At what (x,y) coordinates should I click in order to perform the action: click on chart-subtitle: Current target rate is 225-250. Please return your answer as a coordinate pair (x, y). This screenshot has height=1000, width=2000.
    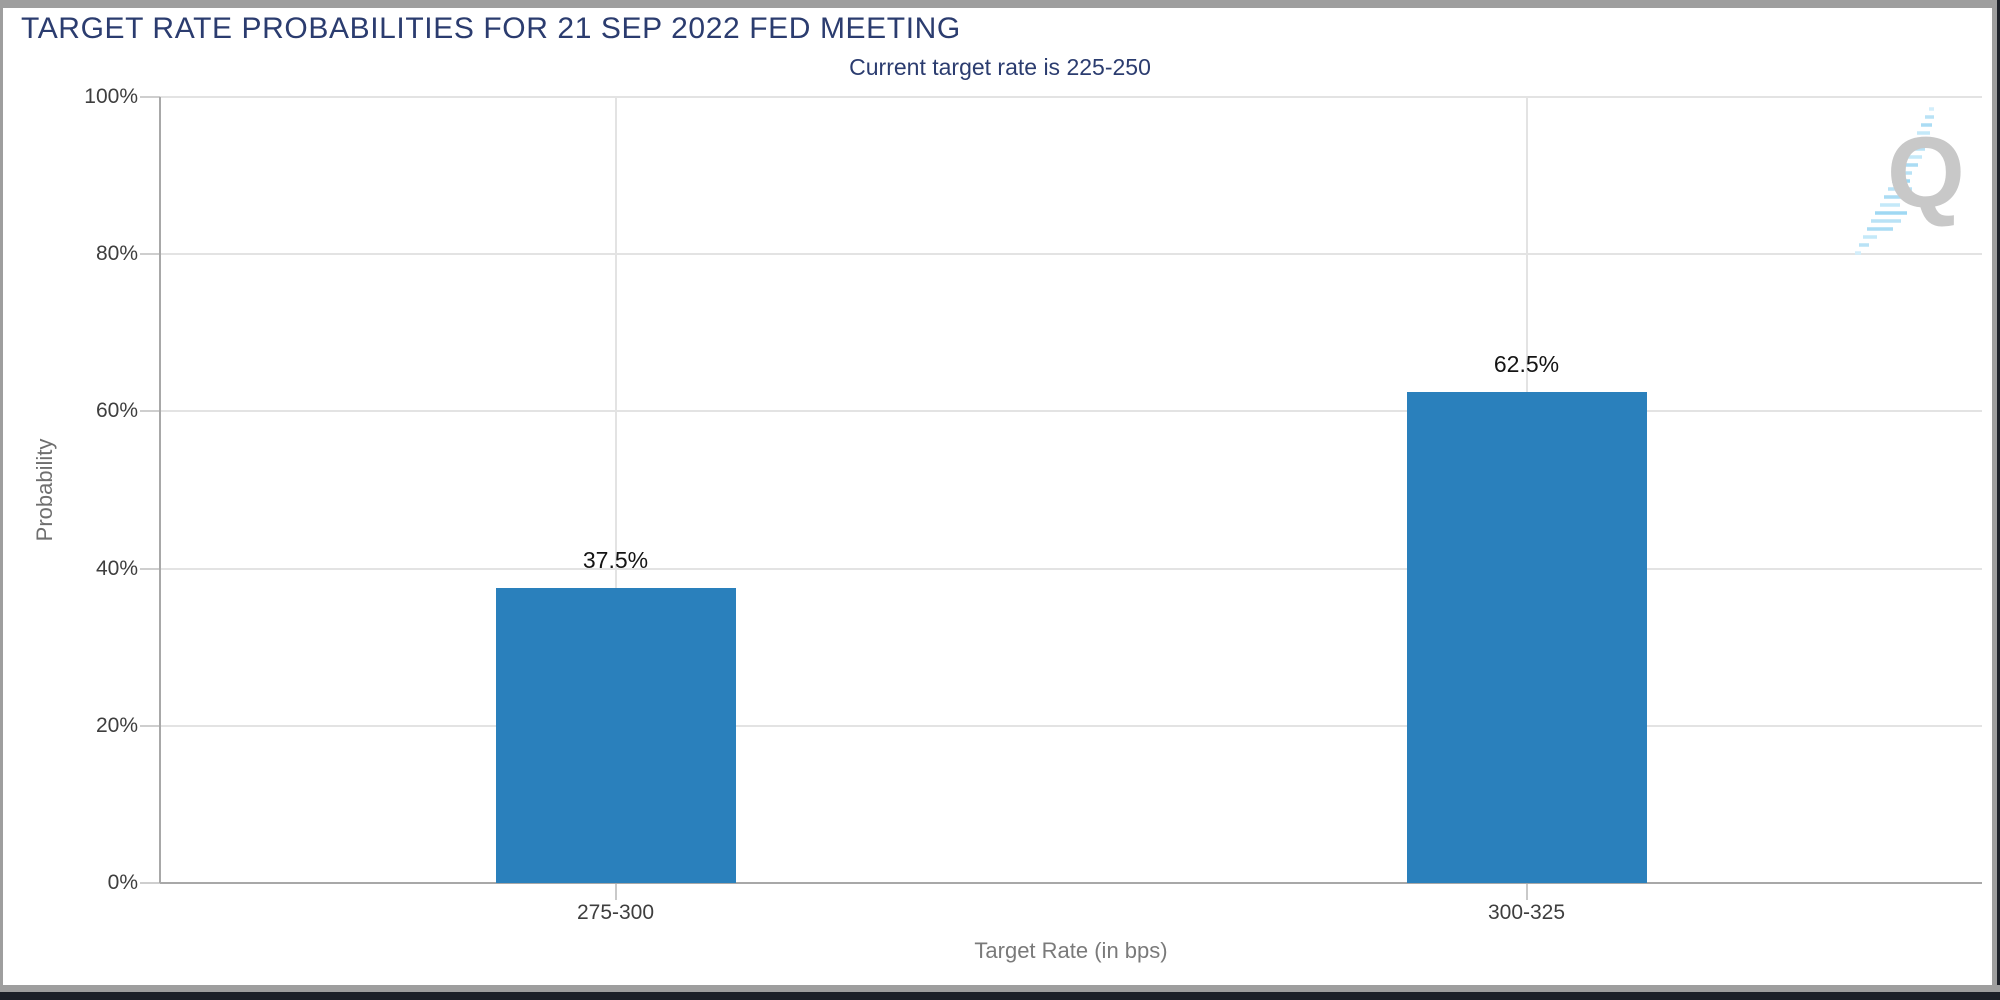
    Looking at the image, I should click on (1000, 67).